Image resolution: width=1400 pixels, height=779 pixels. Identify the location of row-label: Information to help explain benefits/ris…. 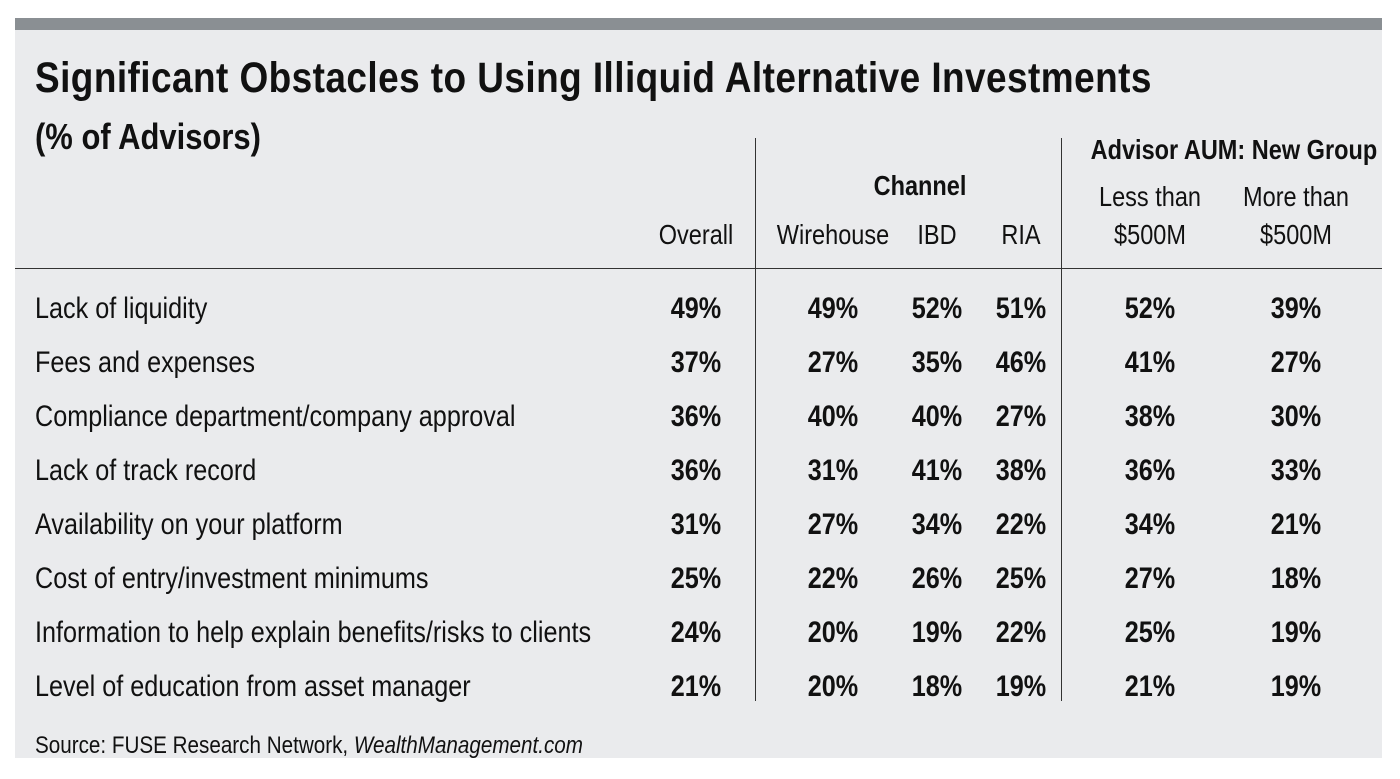
(313, 632).